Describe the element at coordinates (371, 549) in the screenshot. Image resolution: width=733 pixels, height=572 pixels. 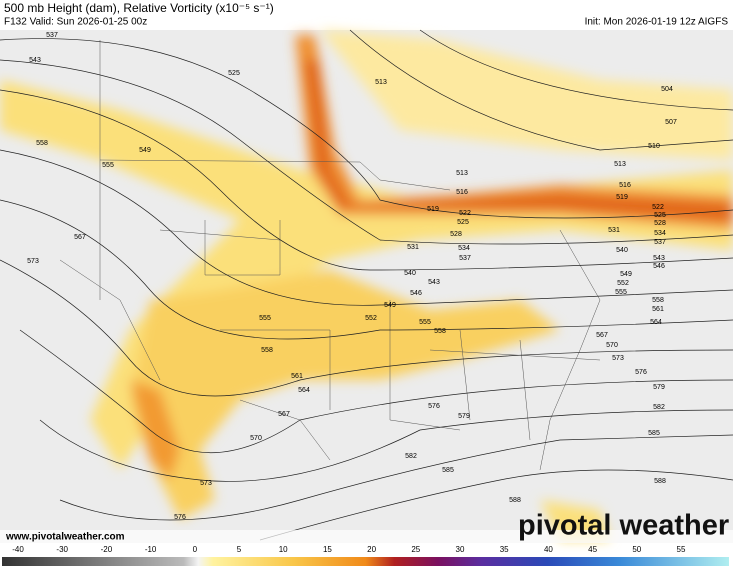
I see `colorbar-tick-label: 20` at that location.